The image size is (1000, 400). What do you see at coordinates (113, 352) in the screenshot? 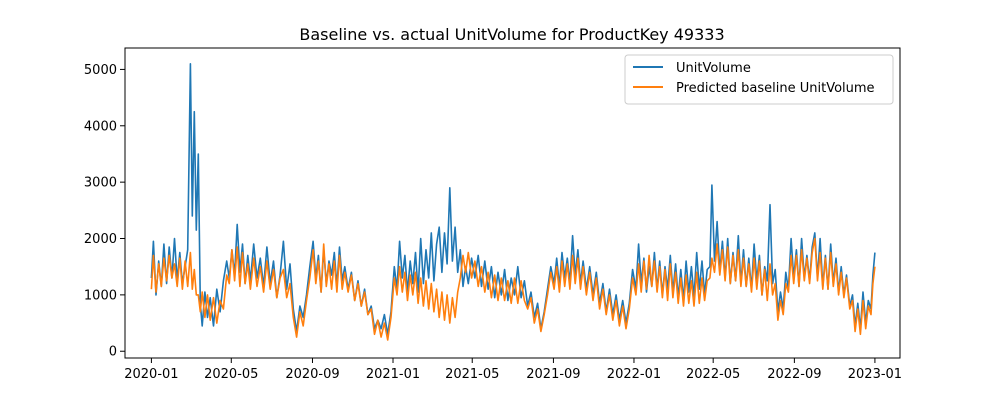
I see `y-tick-label: 0` at bounding box center [113, 352].